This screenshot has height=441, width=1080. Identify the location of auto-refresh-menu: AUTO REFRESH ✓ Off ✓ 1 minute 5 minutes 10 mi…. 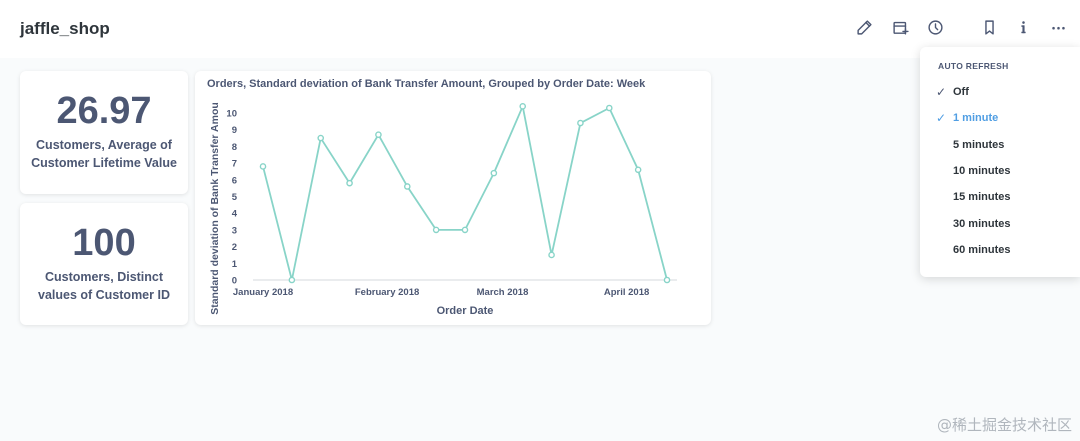
(1000, 162).